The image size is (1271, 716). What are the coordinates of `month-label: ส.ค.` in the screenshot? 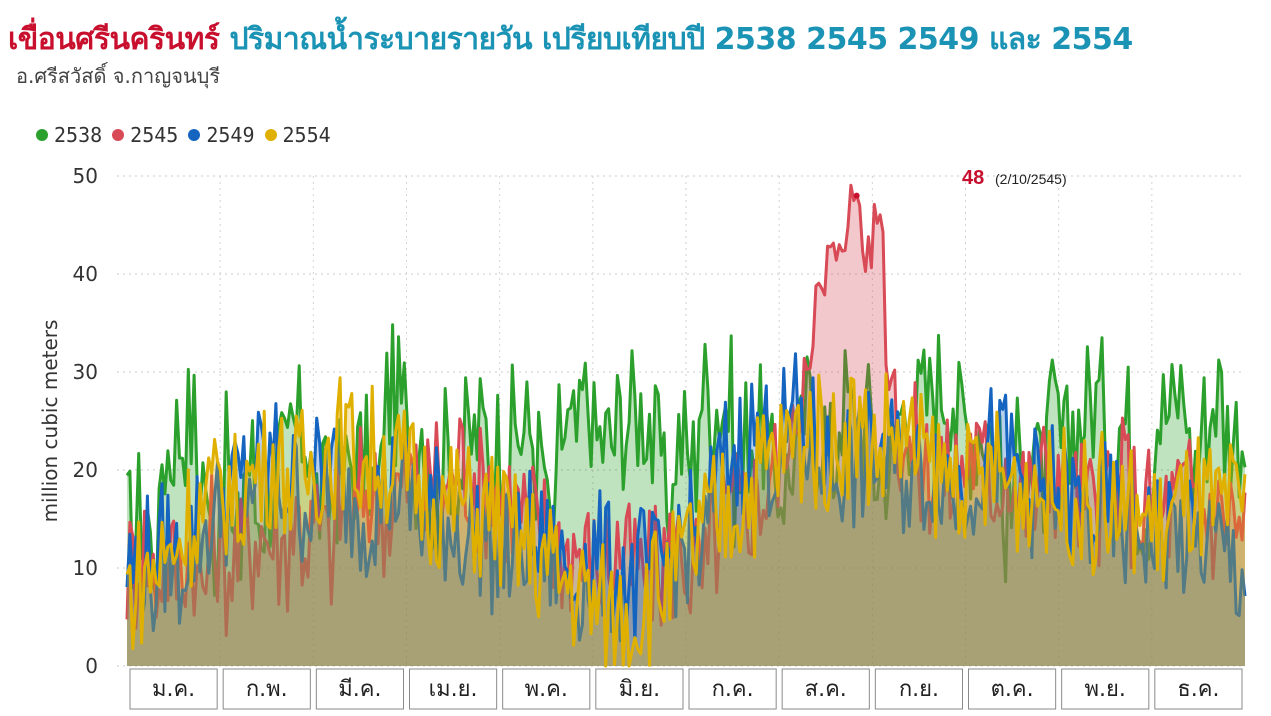 It's located at (826, 689).